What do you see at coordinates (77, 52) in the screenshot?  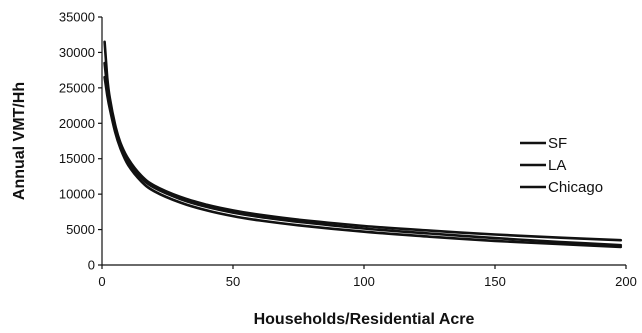 I see `y-tick-label: 30000` at bounding box center [77, 52].